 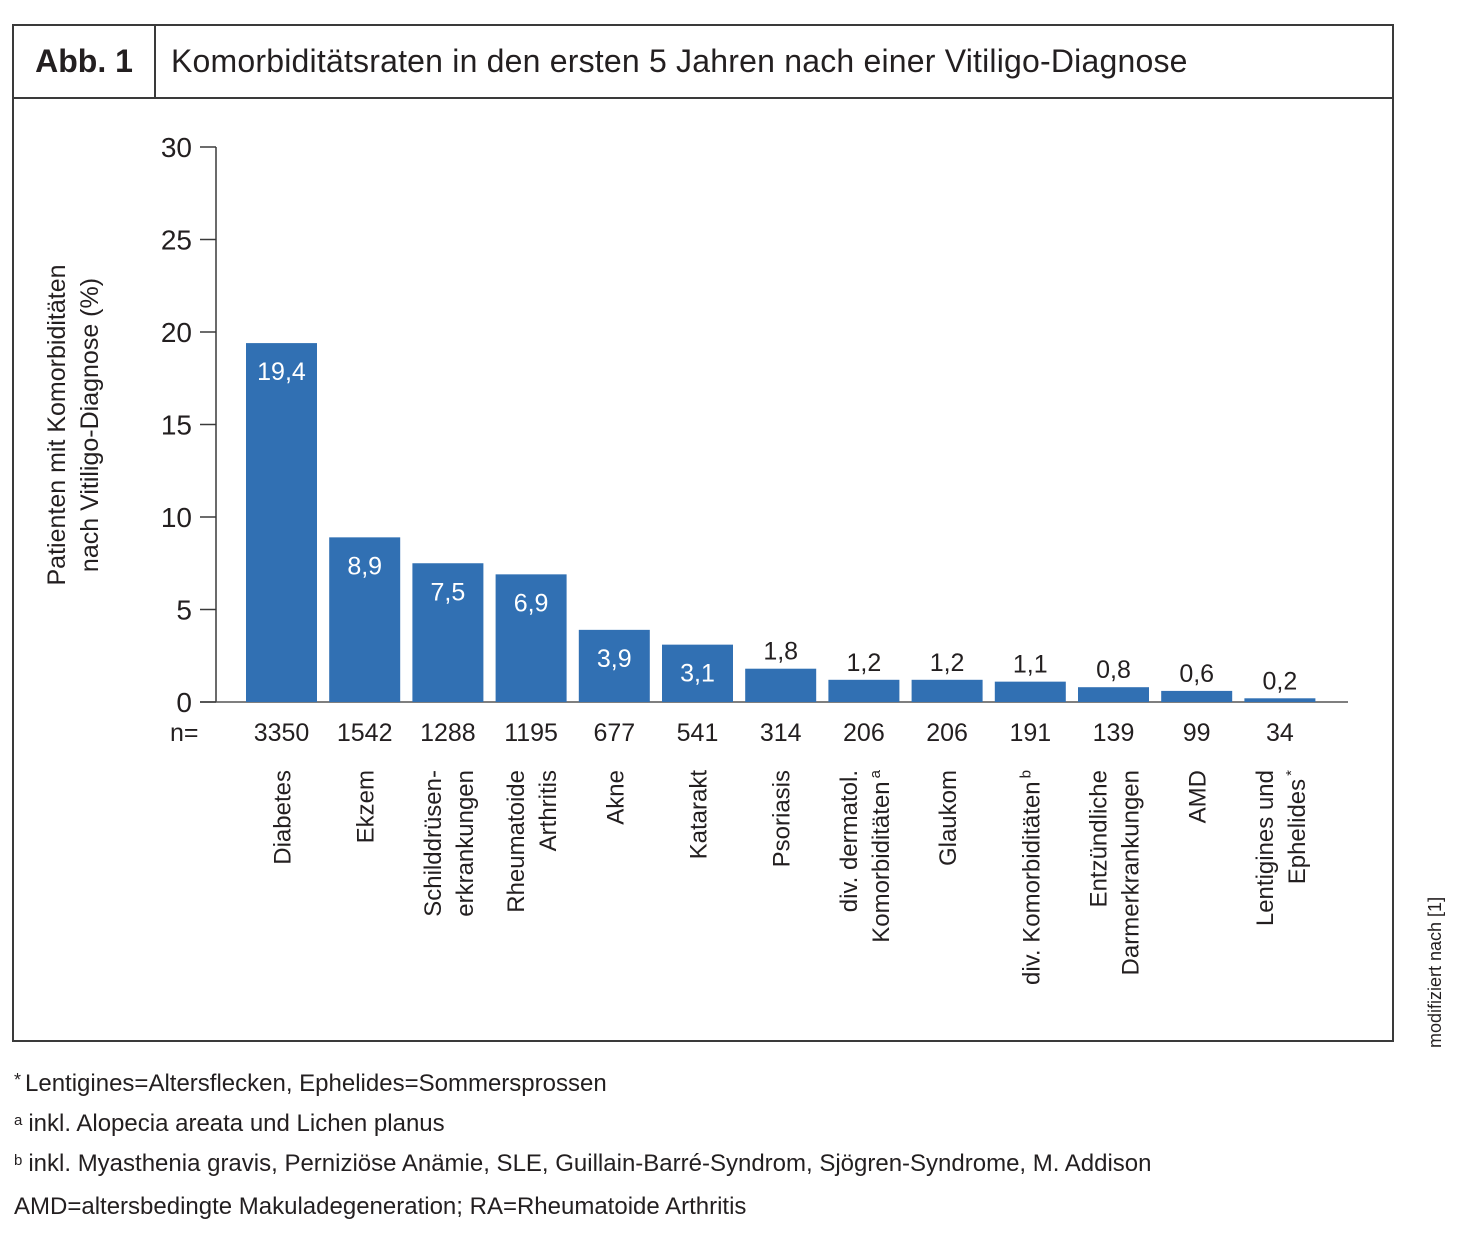 What do you see at coordinates (548, 810) in the screenshot?
I see `x-category-label-line: Arthritis` at bounding box center [548, 810].